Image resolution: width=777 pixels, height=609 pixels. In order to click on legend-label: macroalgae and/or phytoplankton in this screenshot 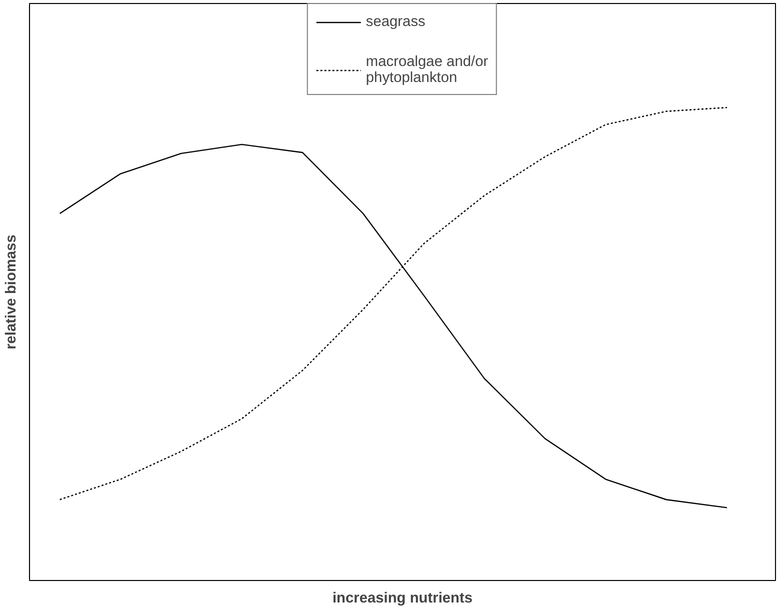, I will do `click(427, 70)`.